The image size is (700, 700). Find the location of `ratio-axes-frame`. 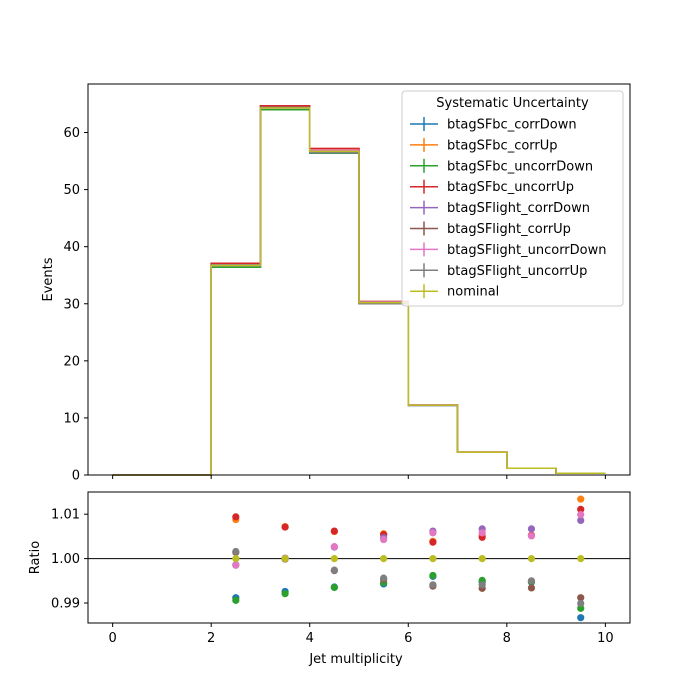

ratio-axes-frame is located at coordinates (359, 557).